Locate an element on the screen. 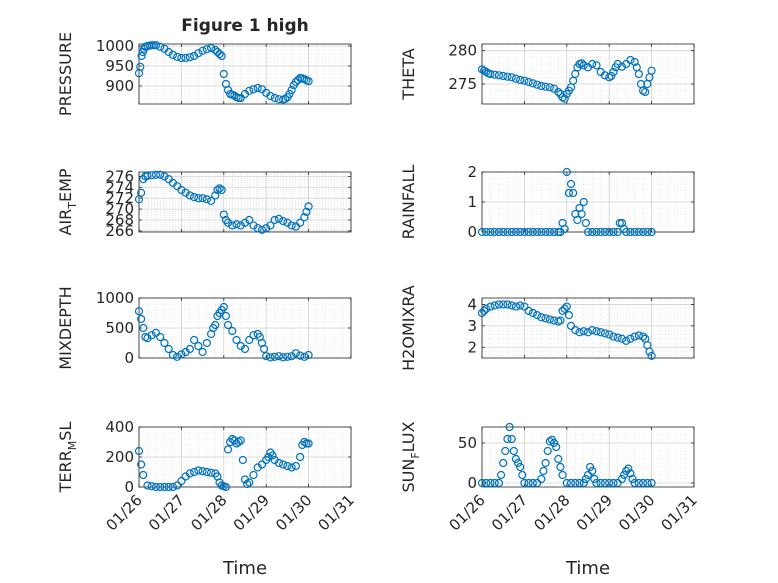 The width and height of the screenshot is (778, 583). y-tick-label: 268 is located at coordinates (119, 220).